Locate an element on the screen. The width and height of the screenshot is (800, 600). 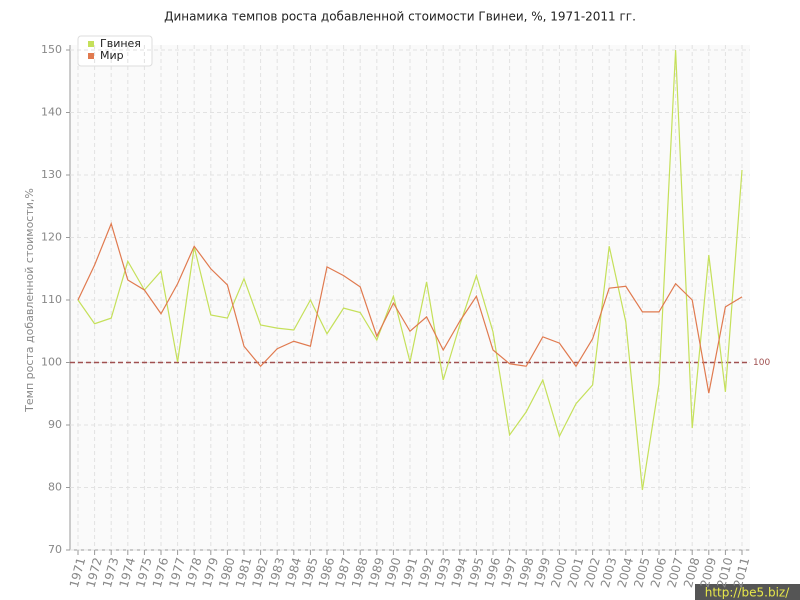
y-tick-label: 70 is located at coordinates (55, 549).